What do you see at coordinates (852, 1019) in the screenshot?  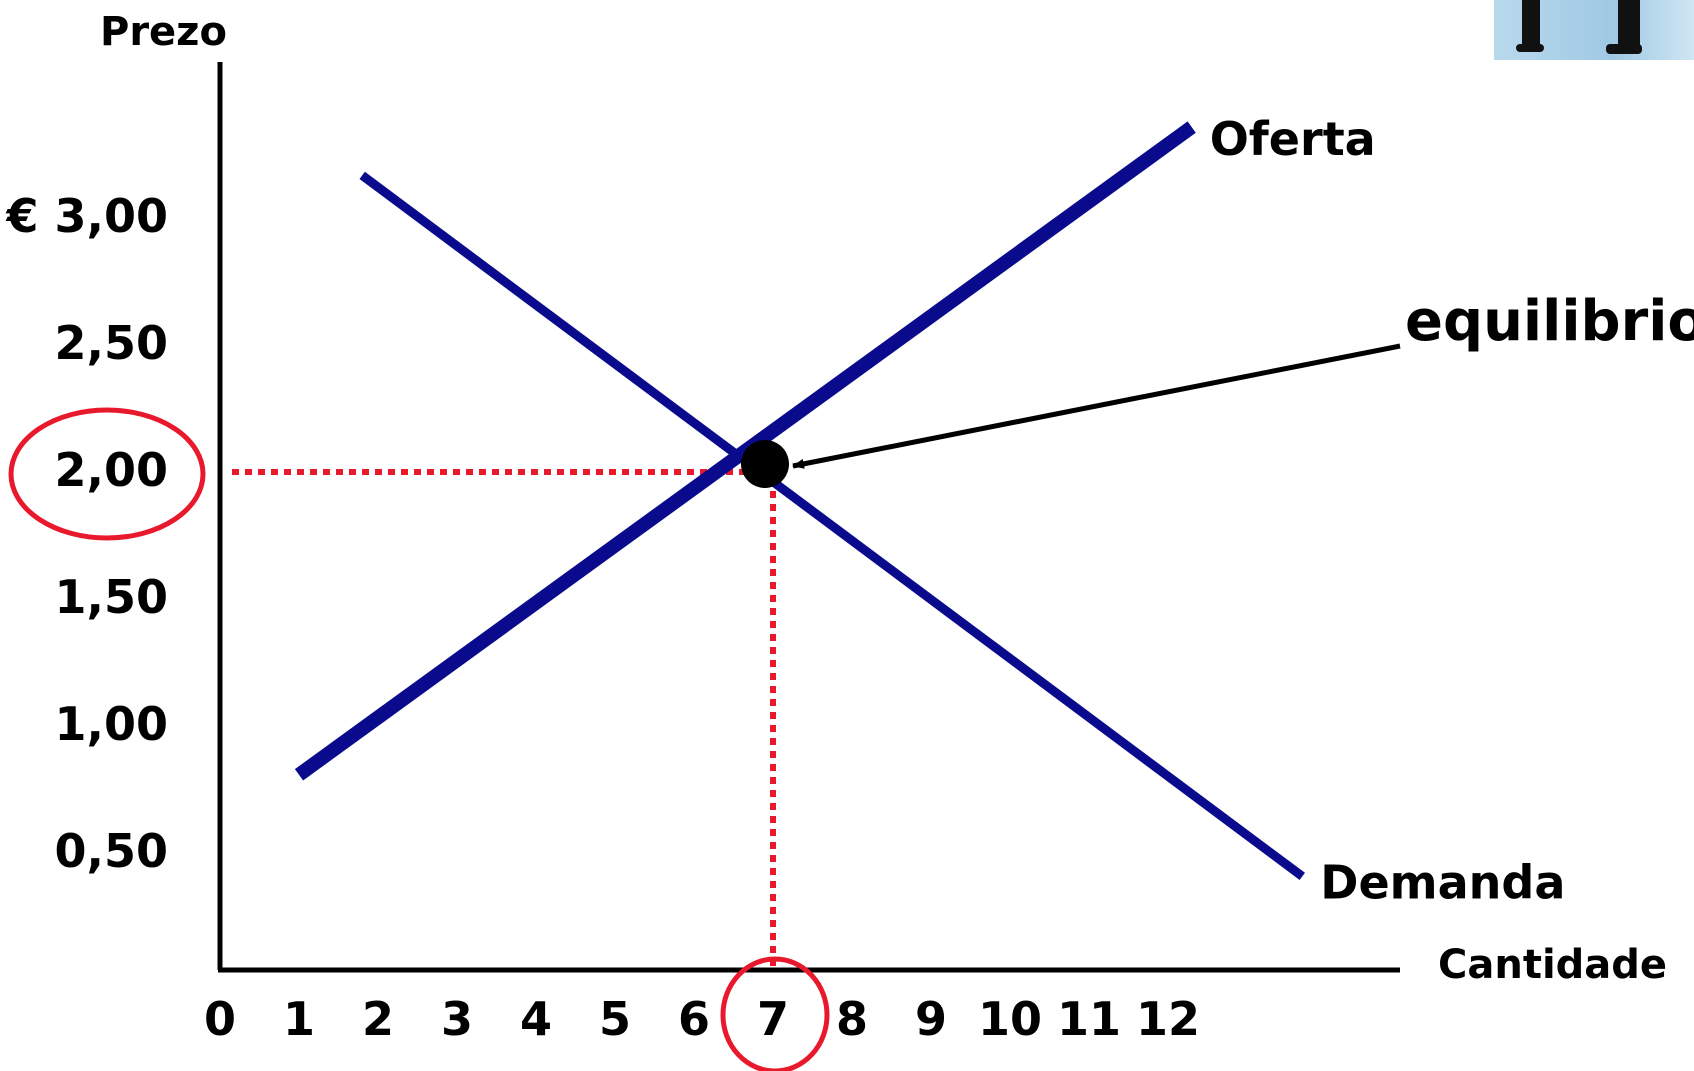 I see `x-tick-label: 8` at bounding box center [852, 1019].